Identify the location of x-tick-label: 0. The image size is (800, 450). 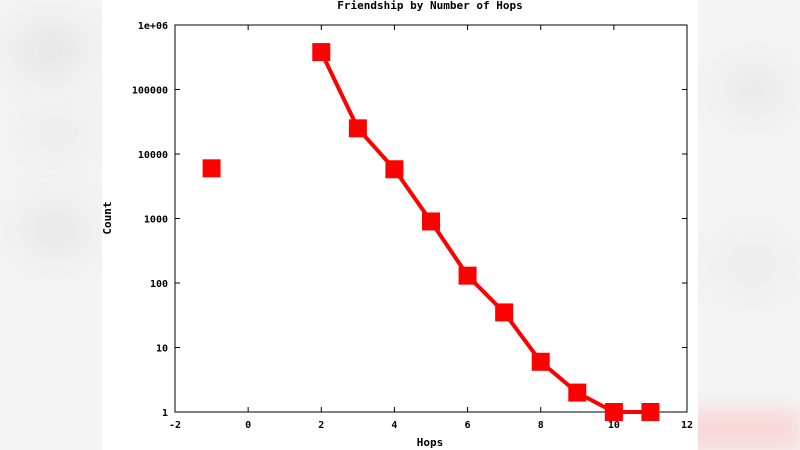
(248, 425).